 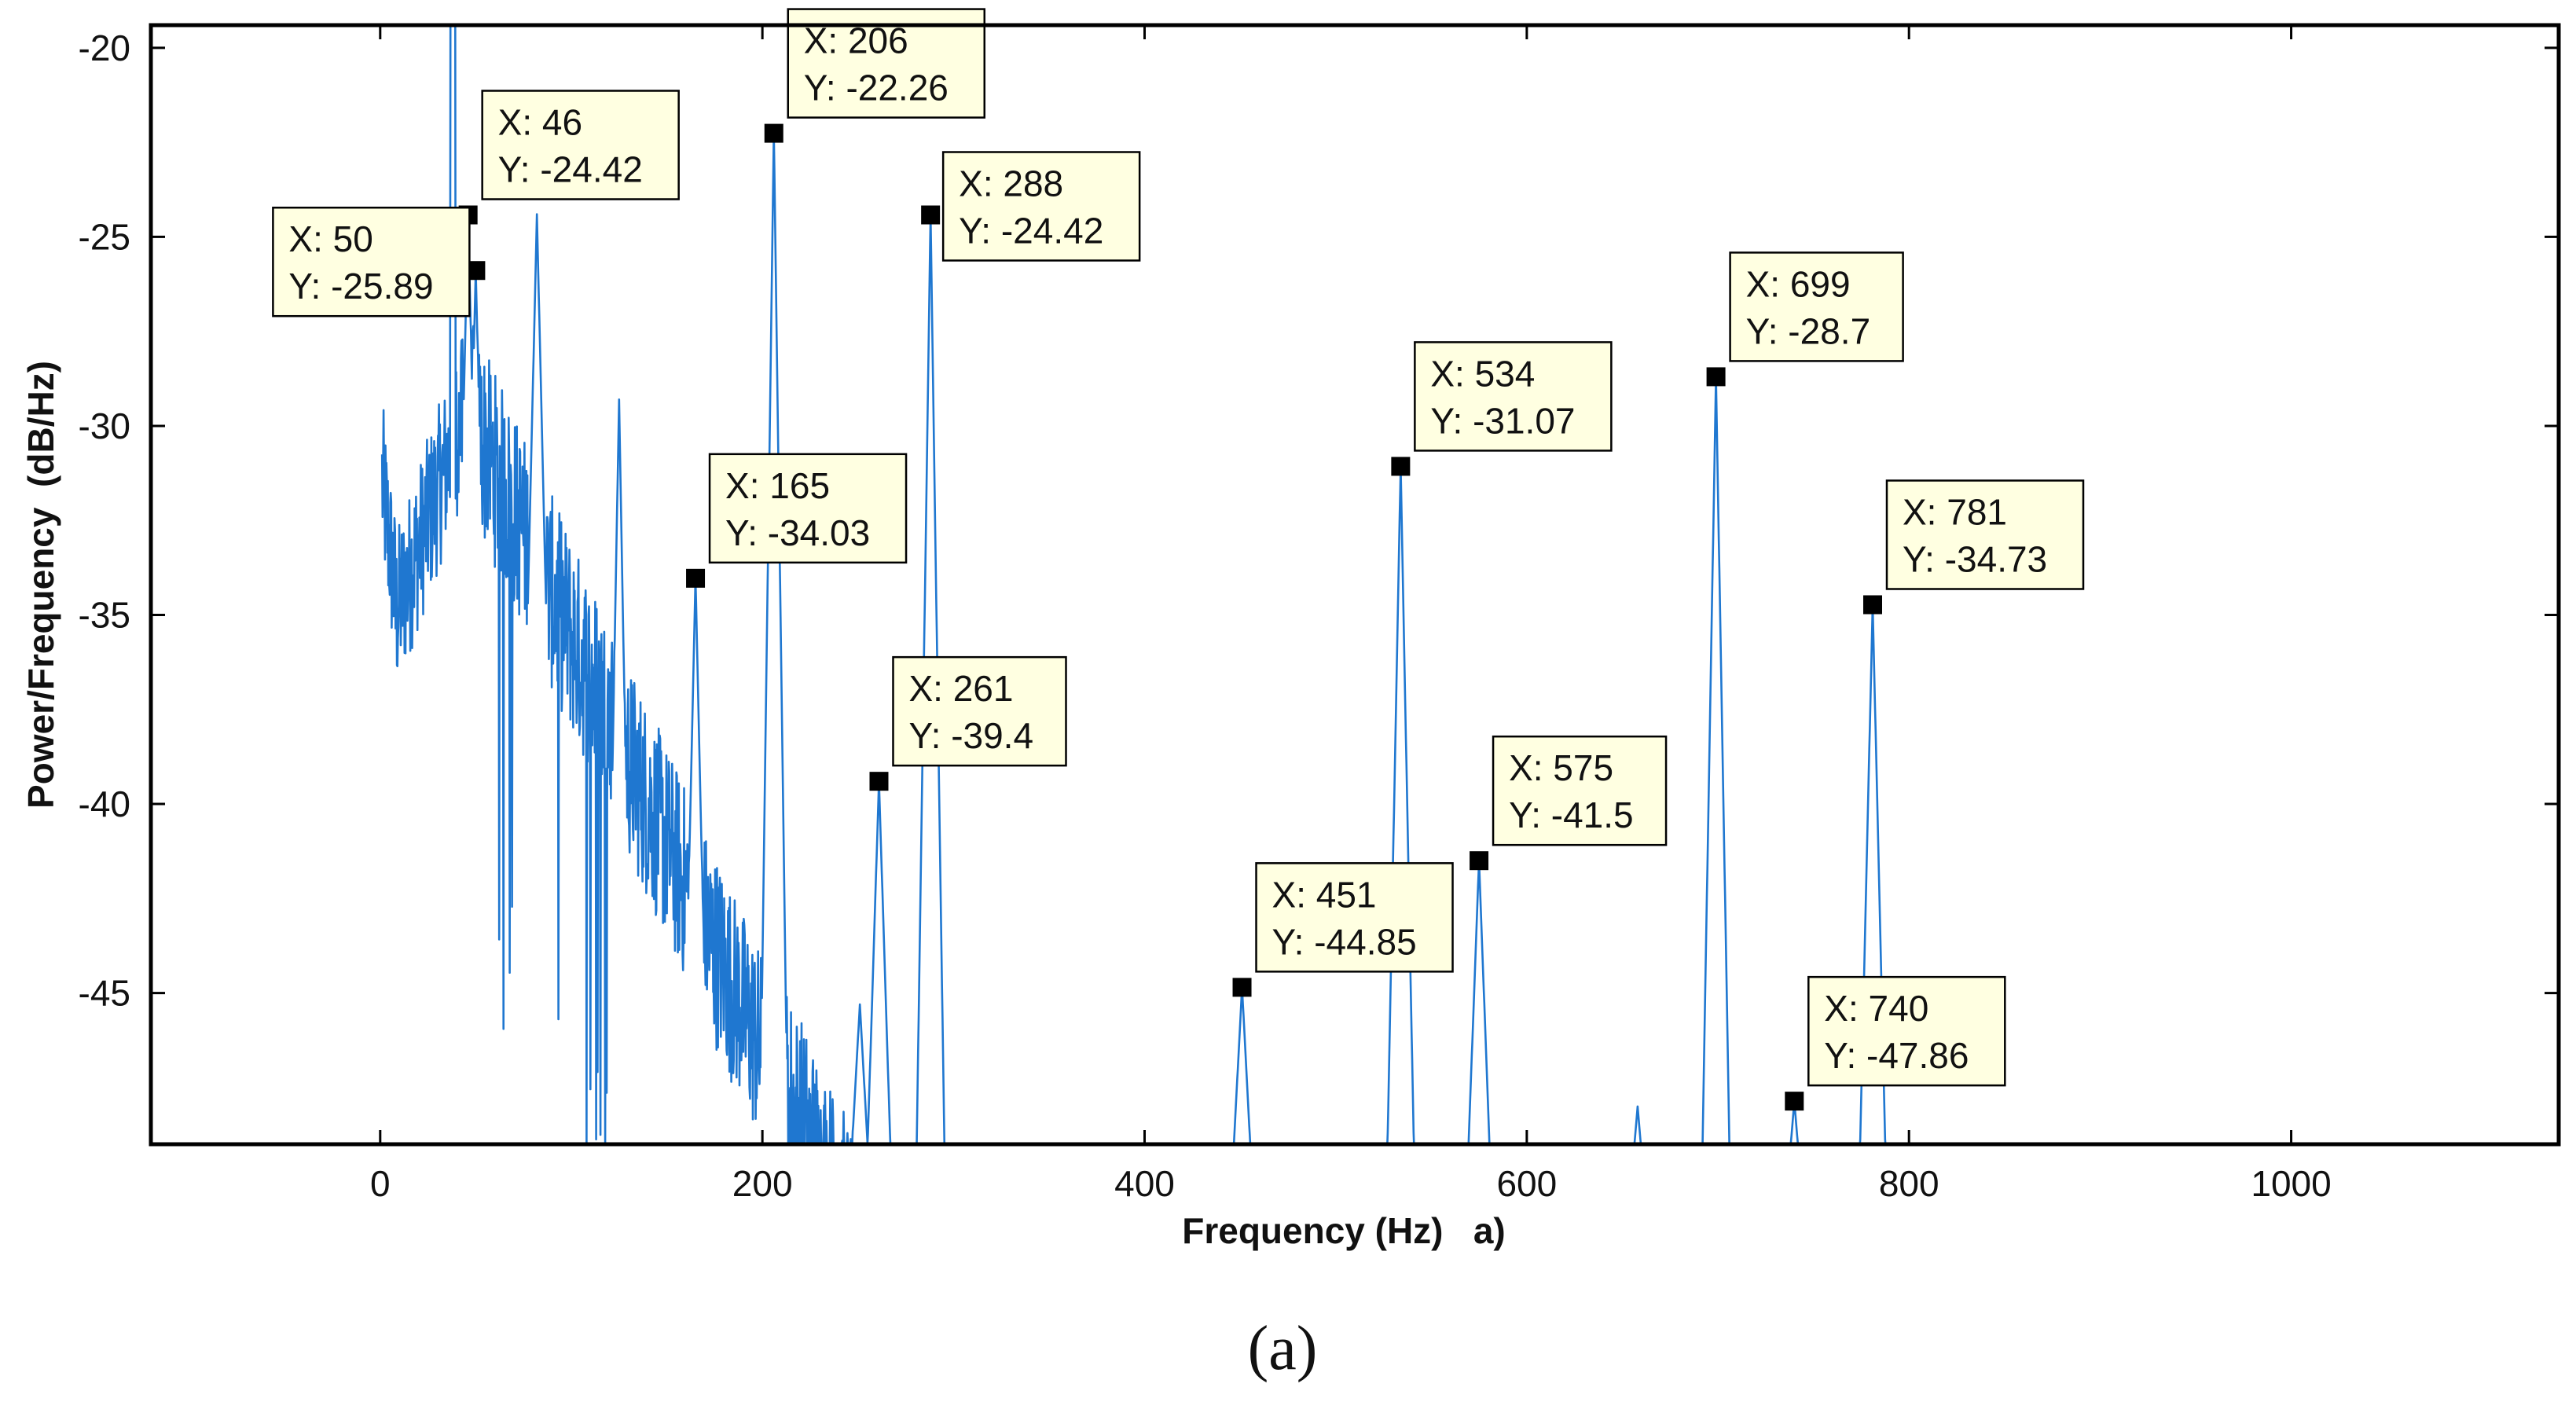 What do you see at coordinates (1798, 283) in the screenshot?
I see `datatip-x-label: X: 699` at bounding box center [1798, 283].